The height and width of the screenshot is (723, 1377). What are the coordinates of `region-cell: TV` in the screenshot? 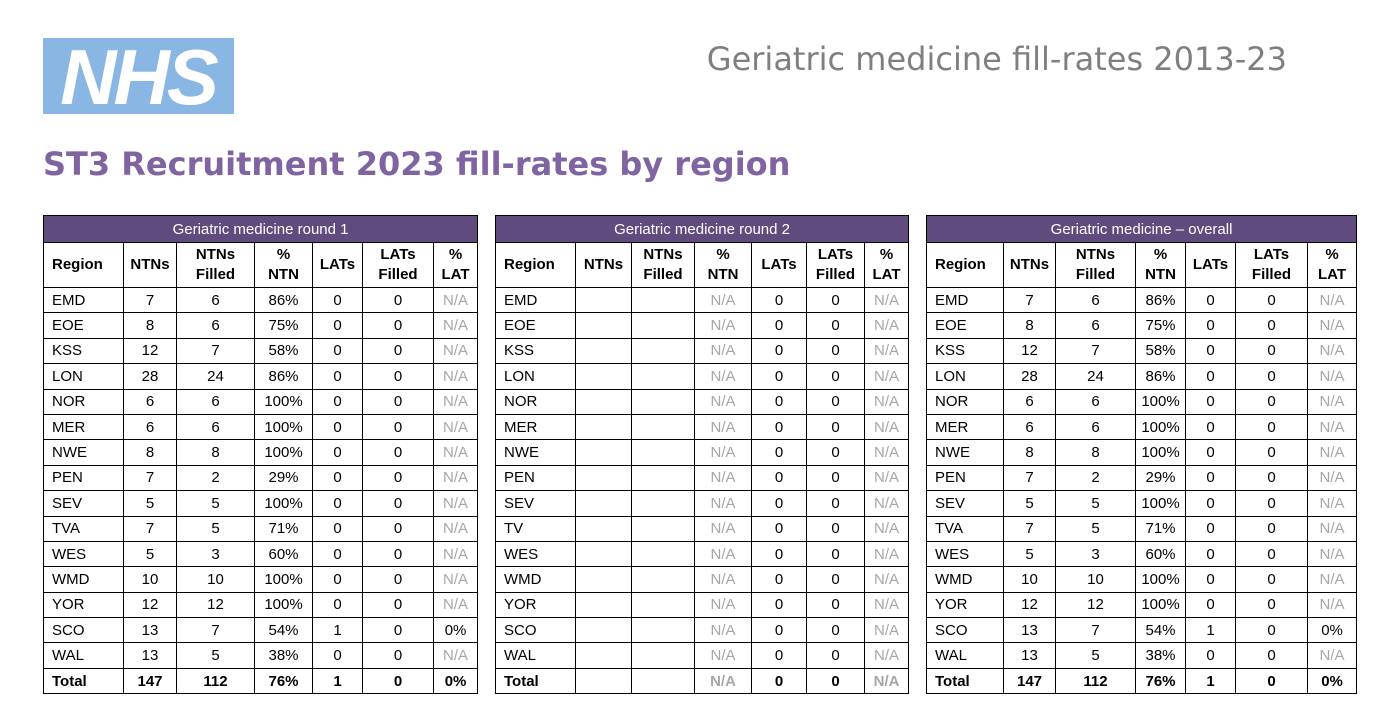 It's located at (535, 528).